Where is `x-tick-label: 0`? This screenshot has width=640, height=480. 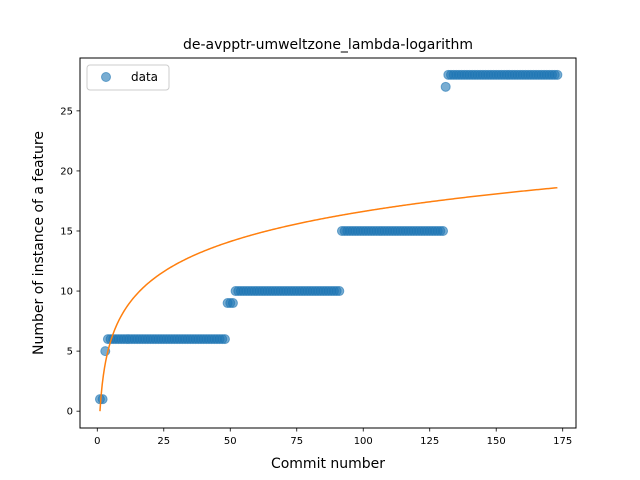
x-tick-label: 0 is located at coordinates (97, 441).